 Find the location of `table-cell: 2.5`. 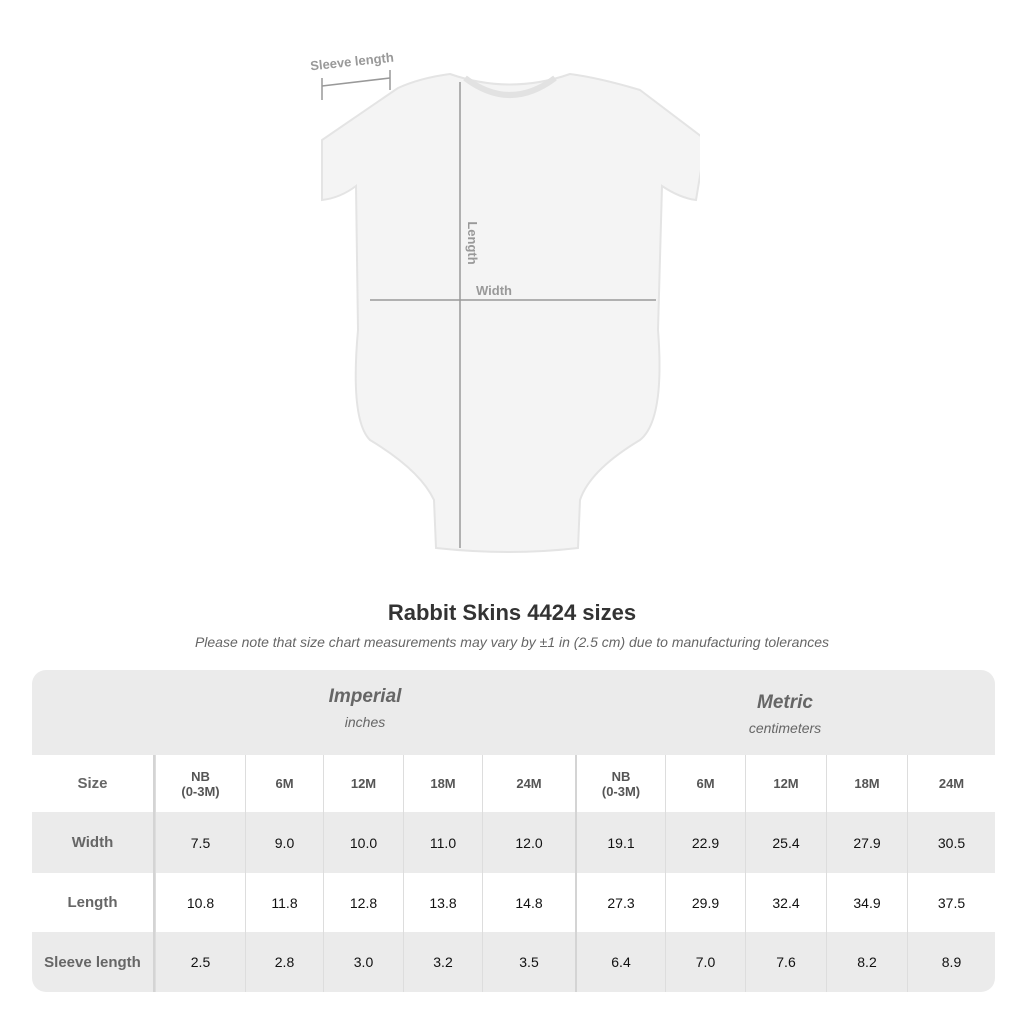

table-cell: 2.5 is located at coordinates (200, 962).